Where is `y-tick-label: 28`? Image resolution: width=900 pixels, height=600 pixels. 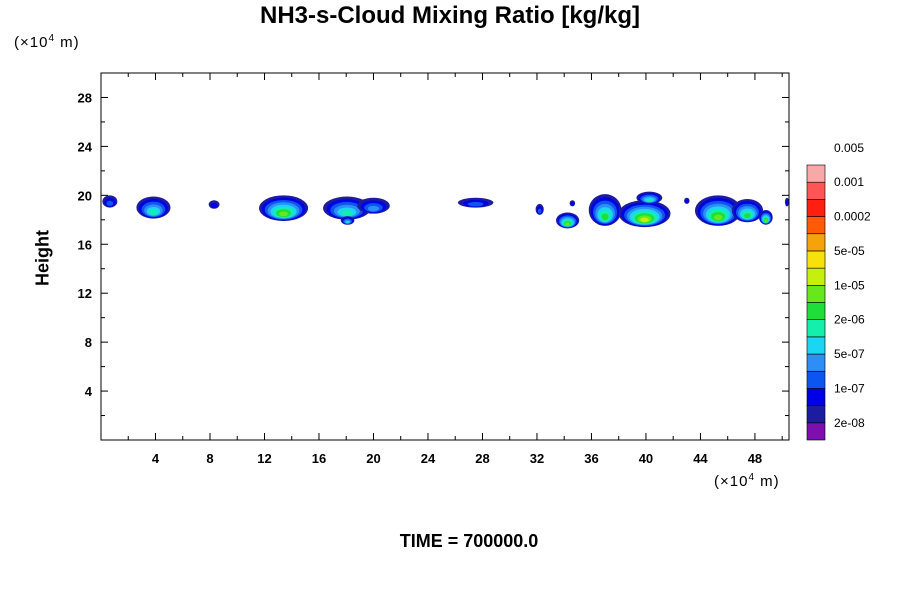
y-tick-label: 28 is located at coordinates (85, 97).